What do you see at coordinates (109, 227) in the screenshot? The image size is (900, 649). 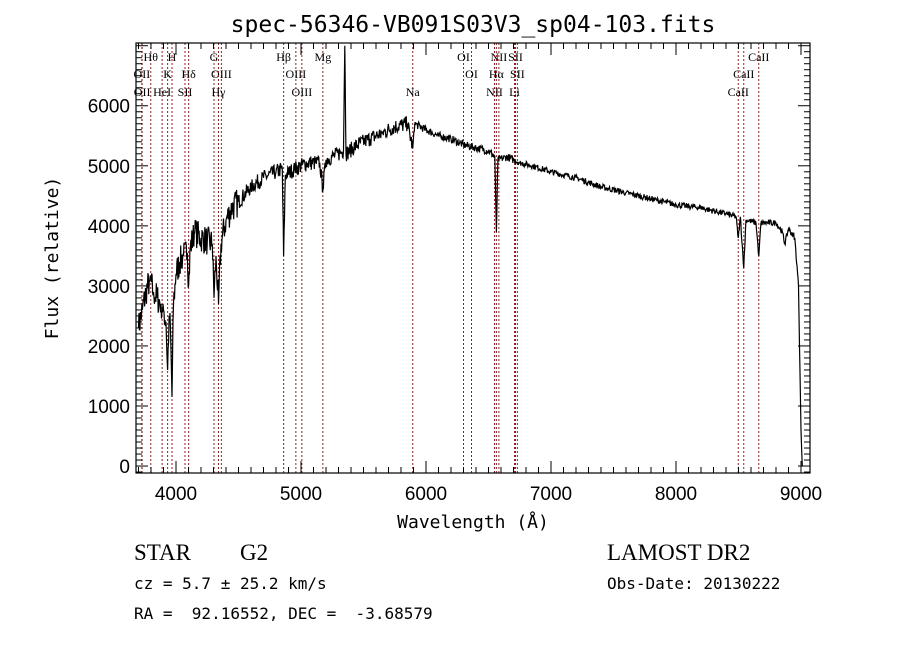 I see `y-tick-label: 4000` at bounding box center [109, 227].